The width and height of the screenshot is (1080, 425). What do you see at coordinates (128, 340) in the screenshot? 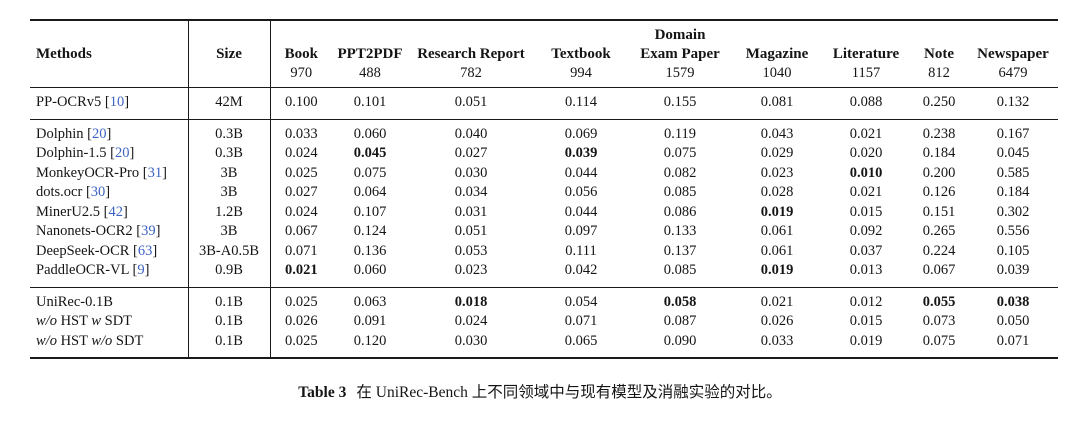
I see `method-name-part: SDT` at bounding box center [128, 340].